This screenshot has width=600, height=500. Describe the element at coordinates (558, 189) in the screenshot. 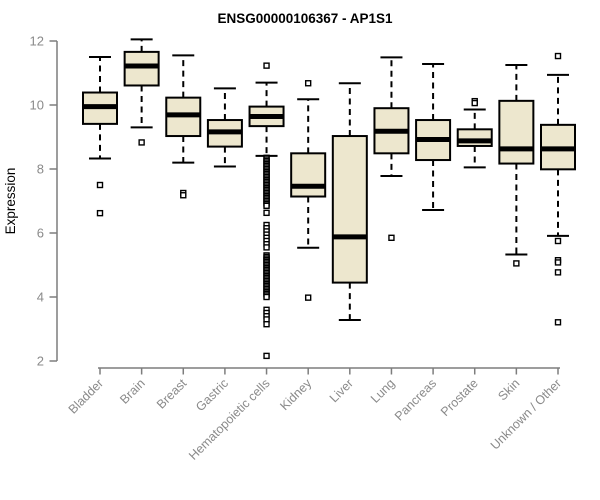

I see `box-unknown-other` at that location.